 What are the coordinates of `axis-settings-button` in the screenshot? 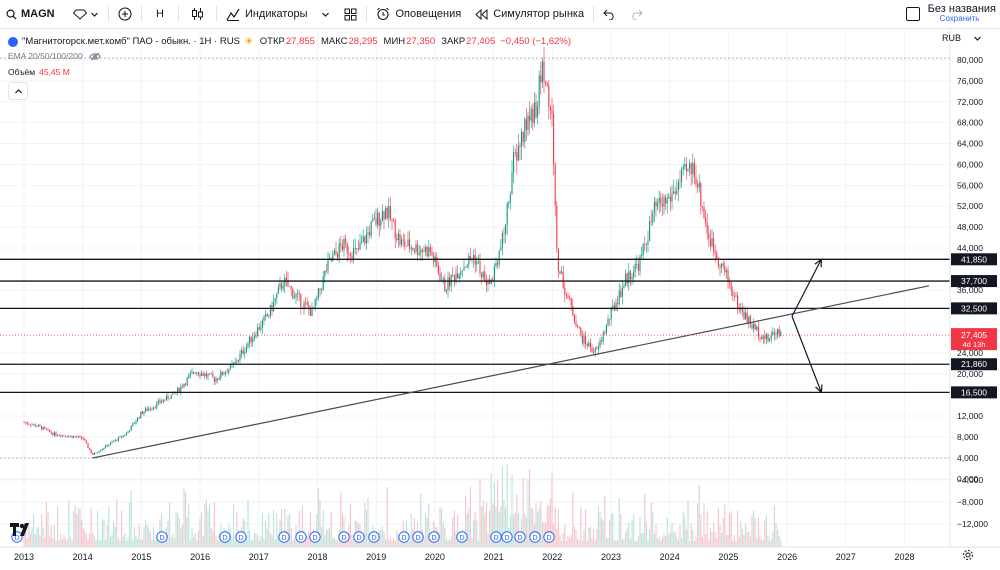 It's located at (968, 557).